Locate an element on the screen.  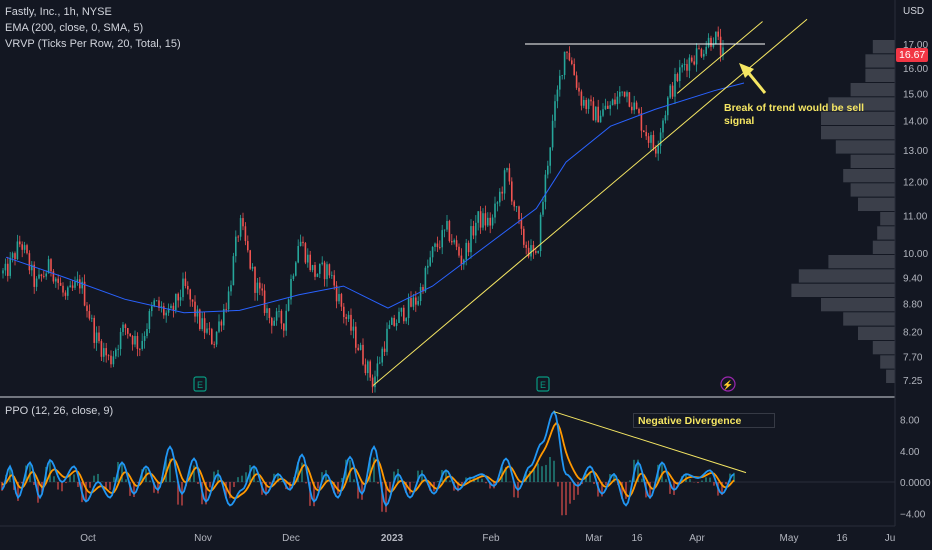
split-marker-circle is located at coordinates (728, 384).